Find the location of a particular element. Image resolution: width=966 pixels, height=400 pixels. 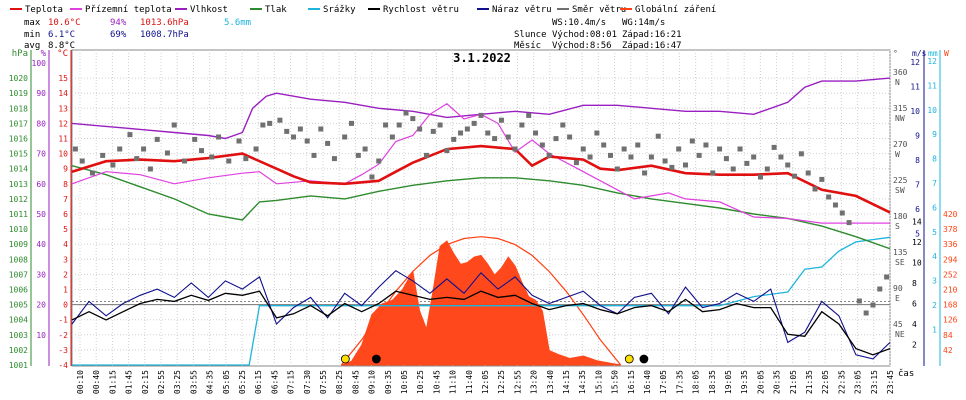

tick-mm-9: 3 is located at coordinates (934, 281).